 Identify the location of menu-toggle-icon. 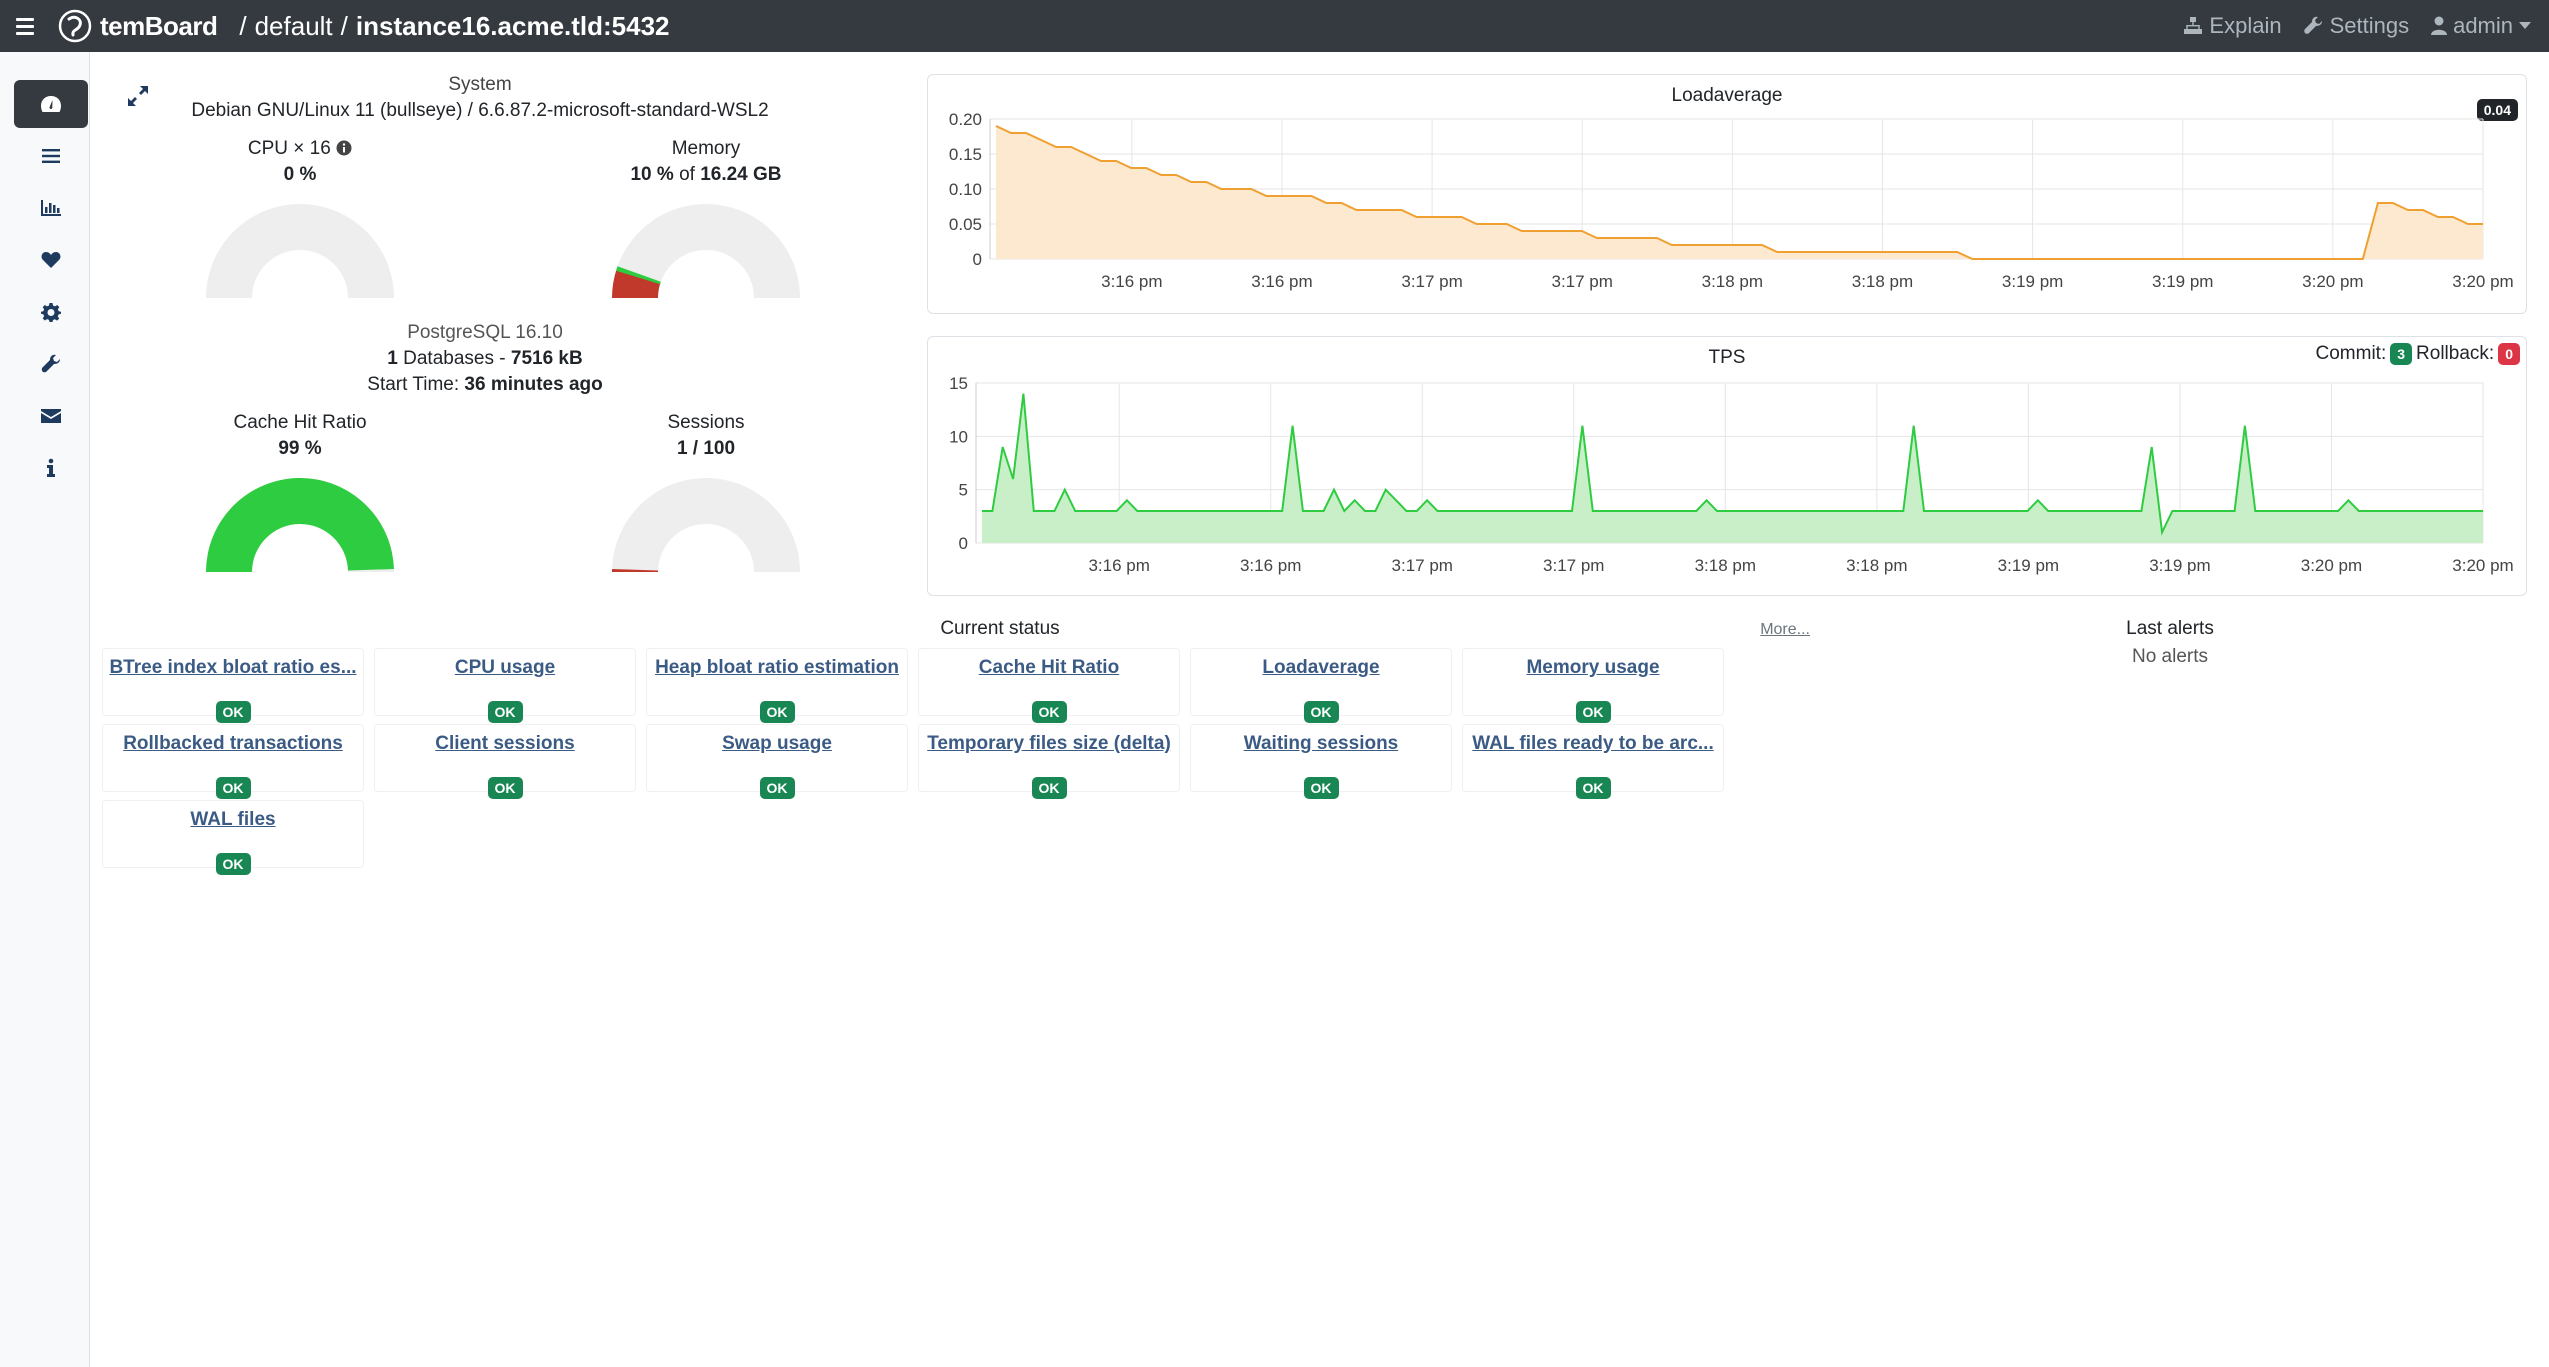
(31, 26).